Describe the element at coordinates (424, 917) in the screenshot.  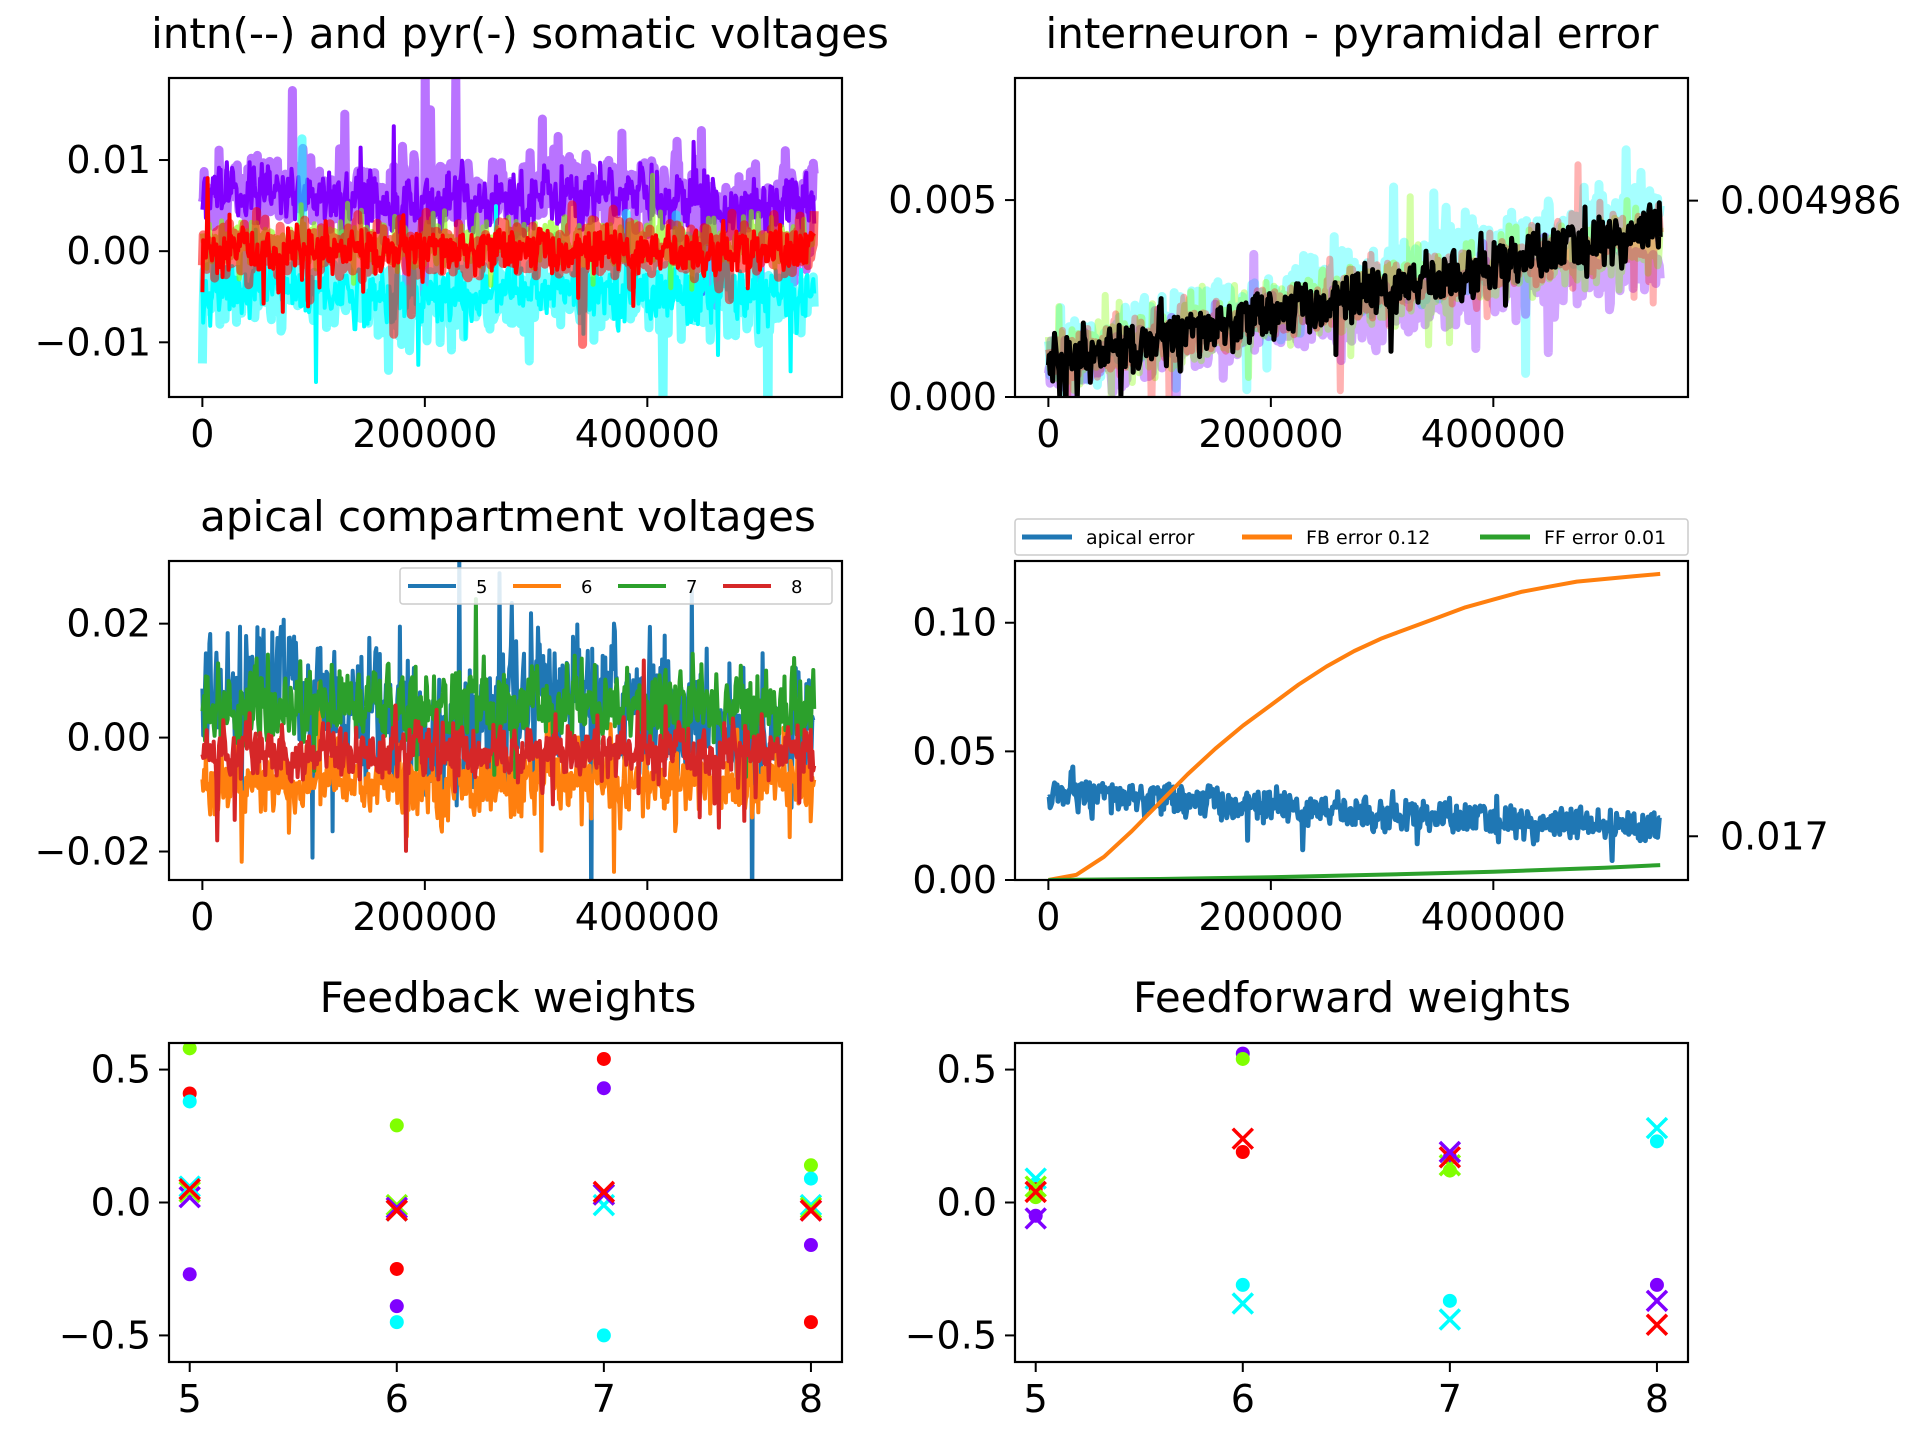
I see `x-tick-label-apical-1: 200000` at that location.